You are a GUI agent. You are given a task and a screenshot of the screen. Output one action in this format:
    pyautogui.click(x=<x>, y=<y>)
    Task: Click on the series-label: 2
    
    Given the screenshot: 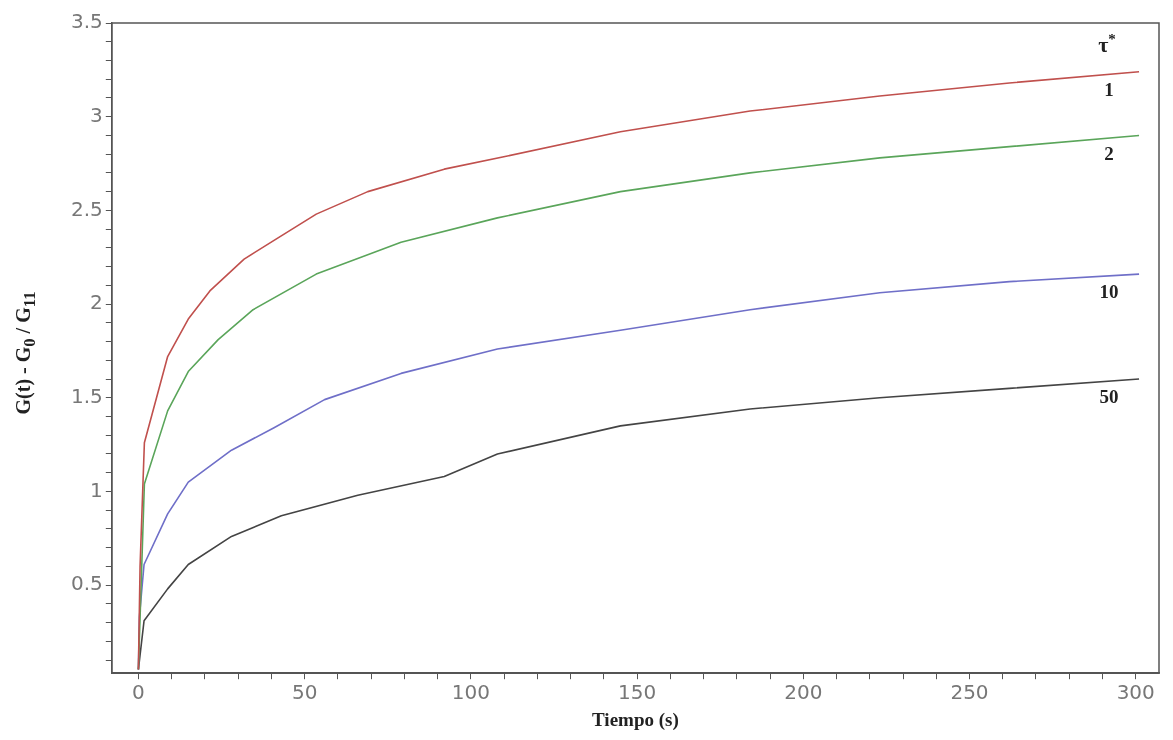 What is the action you would take?
    pyautogui.click(x=1109, y=153)
    